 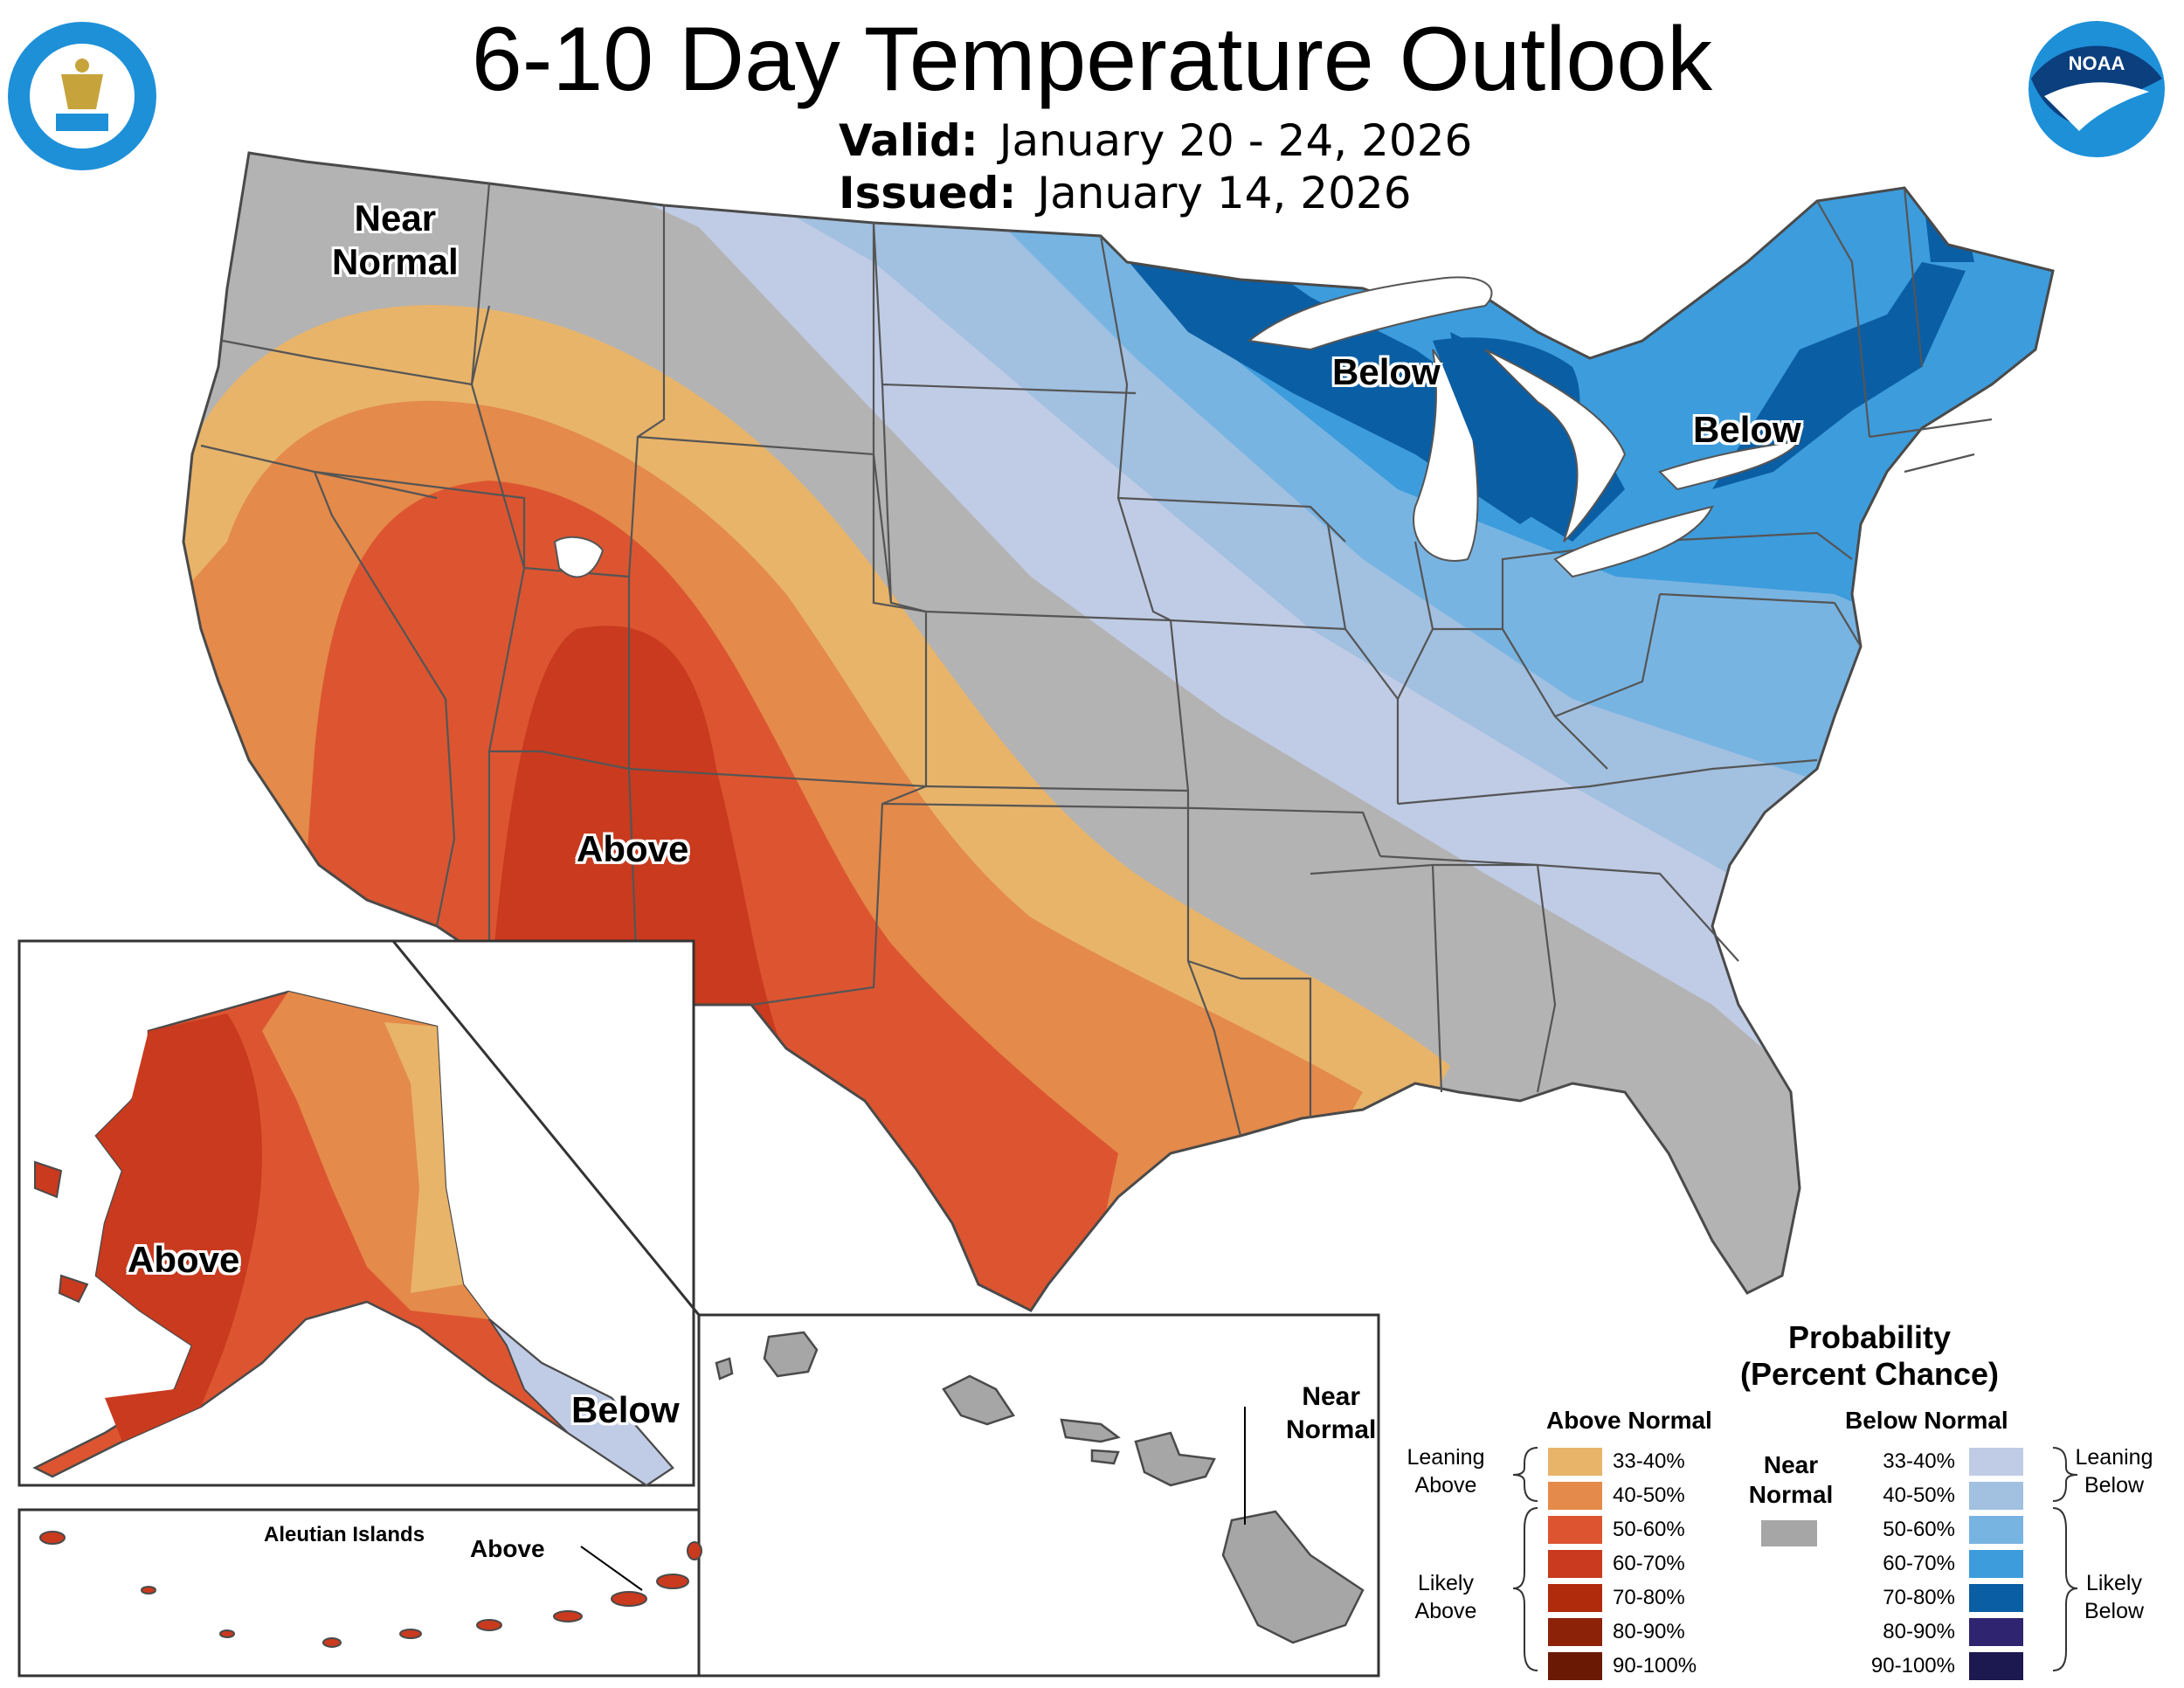 I want to click on legend-below-label: 40-50%, so click(x=1919, y=1495).